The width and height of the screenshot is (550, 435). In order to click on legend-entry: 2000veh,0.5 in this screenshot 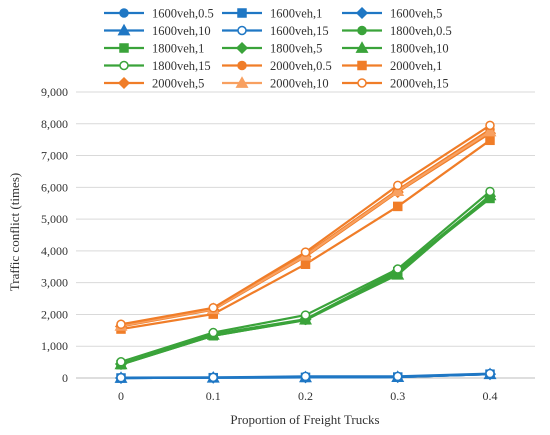, I will do `click(277, 66)`.